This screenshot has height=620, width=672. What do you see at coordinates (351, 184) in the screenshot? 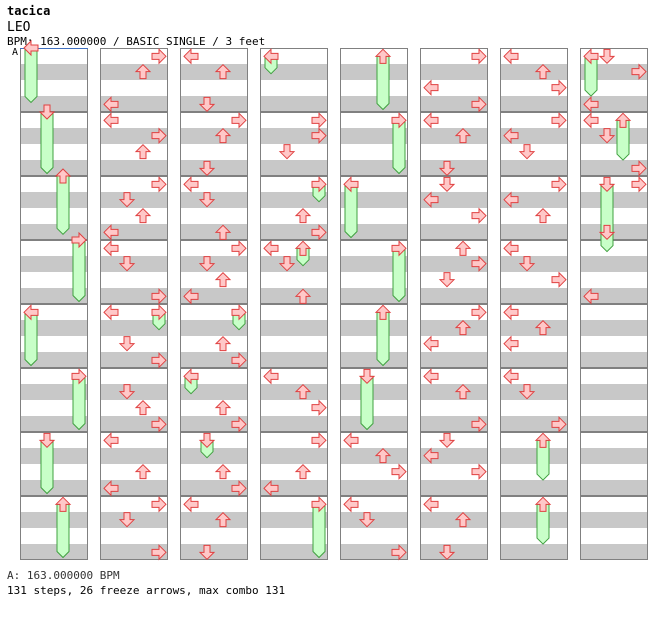
I see `left-freeze-head-icon` at bounding box center [351, 184].